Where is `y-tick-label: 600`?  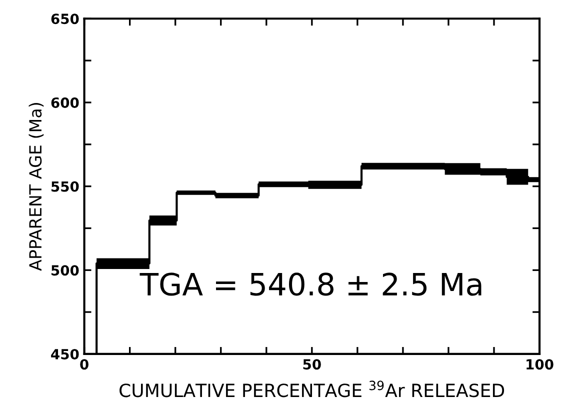
y-tick-label: 600 is located at coordinates (65, 102).